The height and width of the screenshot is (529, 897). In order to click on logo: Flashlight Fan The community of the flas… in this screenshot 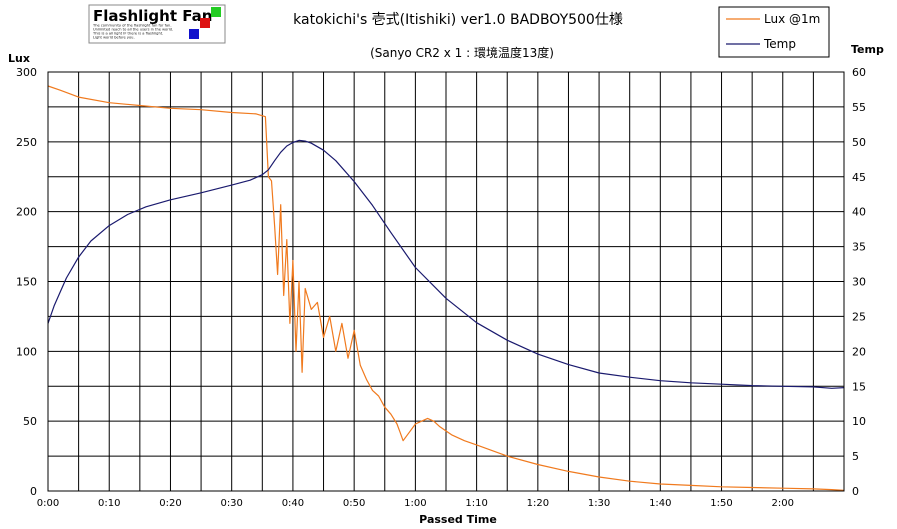, I will do `click(157, 24)`.